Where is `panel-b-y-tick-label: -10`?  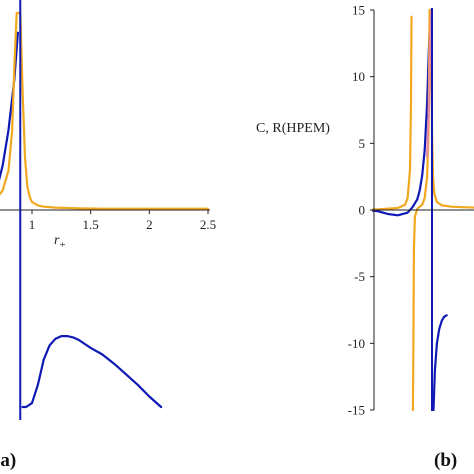
panel-b-y-tick-label: -10 is located at coordinates (356, 343).